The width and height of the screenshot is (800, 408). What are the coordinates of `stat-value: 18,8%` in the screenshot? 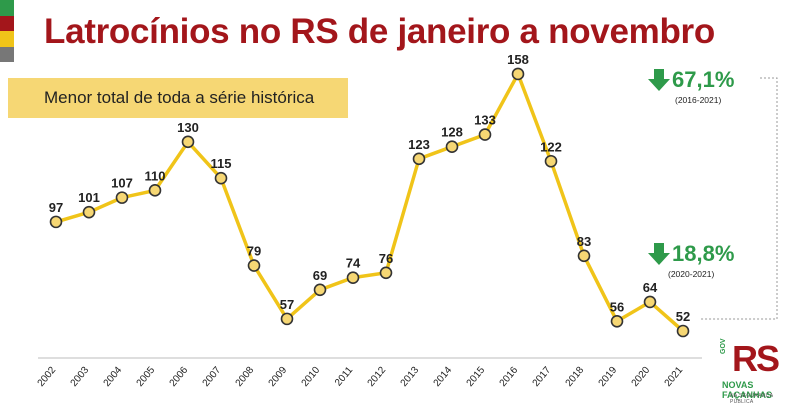 It's located at (703, 254).